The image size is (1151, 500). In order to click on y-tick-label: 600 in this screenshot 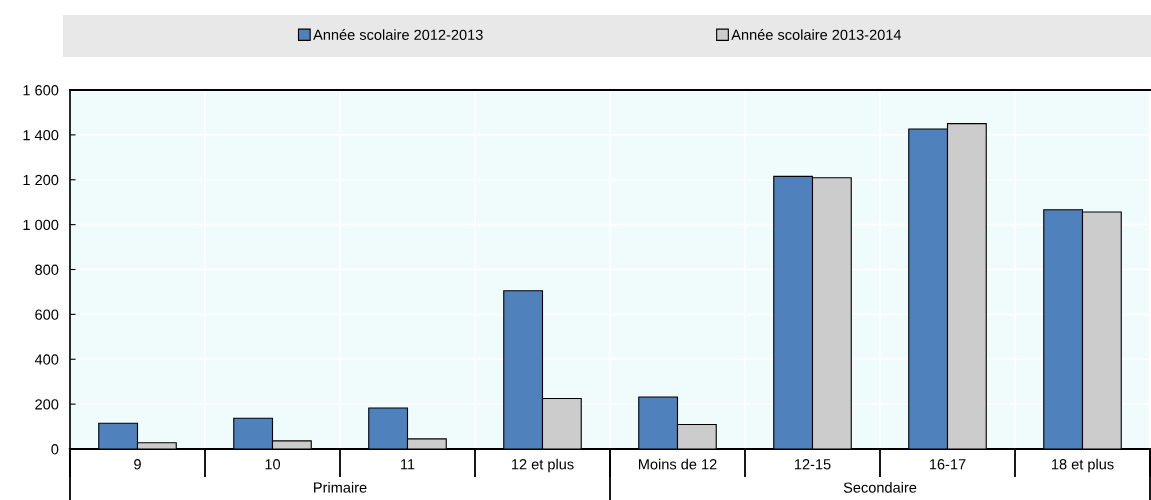, I will do `click(47, 314)`.